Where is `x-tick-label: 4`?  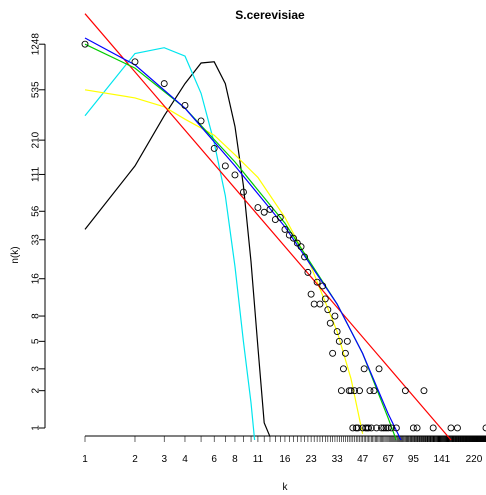
x-tick-label: 4 is located at coordinates (185, 459).